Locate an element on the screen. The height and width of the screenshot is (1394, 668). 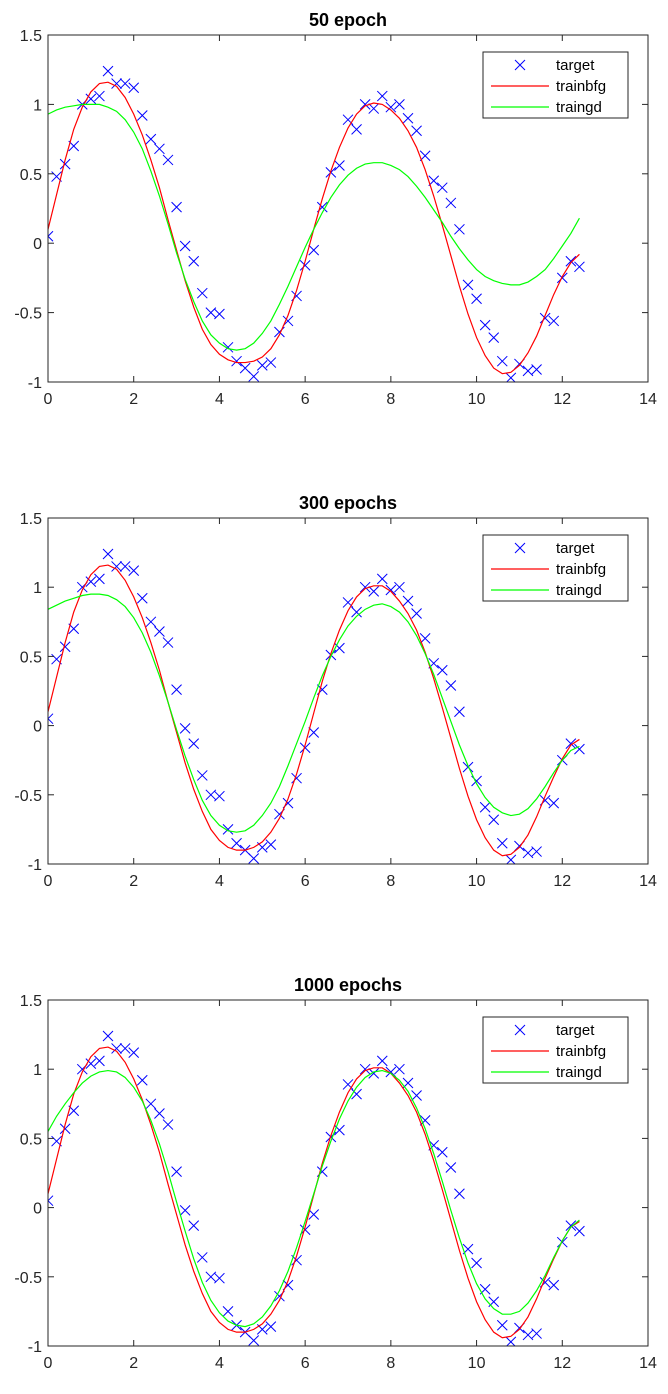
y-tick-label: 0 is located at coordinates (37, 244).